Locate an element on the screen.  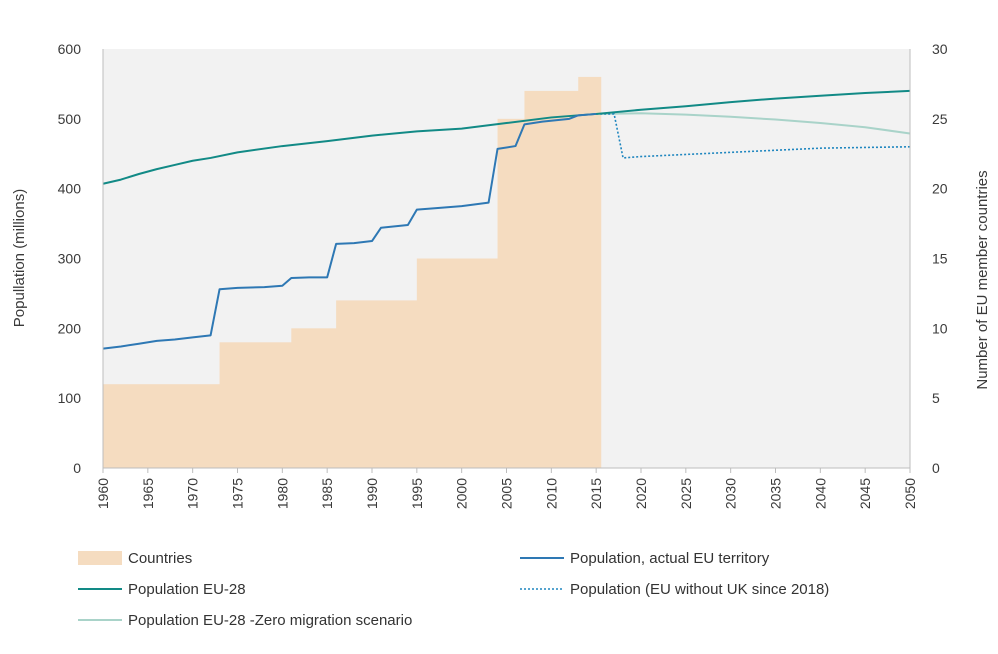
x-tick-label: 1985 is located at coordinates (327, 493).